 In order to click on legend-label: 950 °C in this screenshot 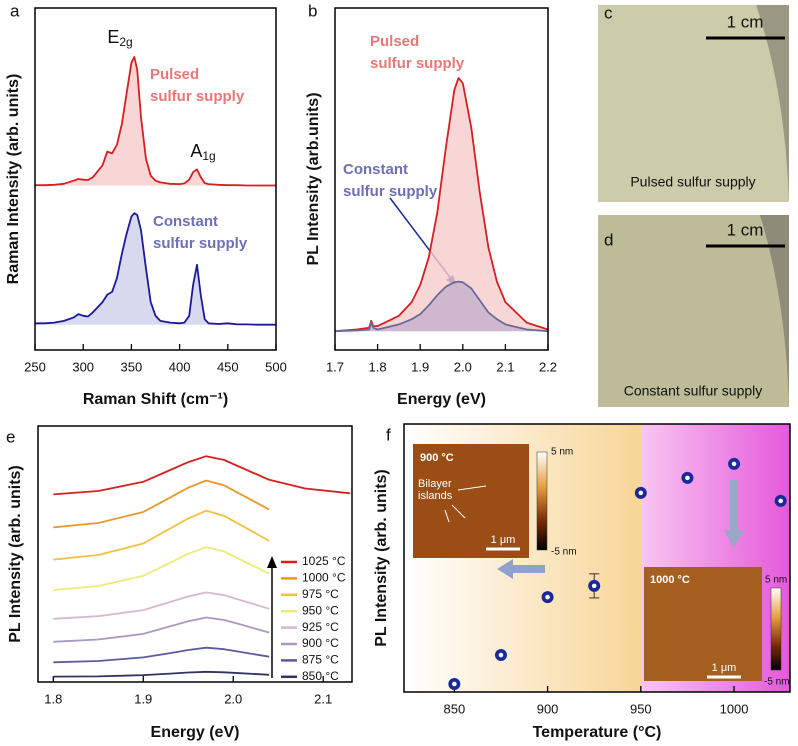, I will do `click(320, 610)`.